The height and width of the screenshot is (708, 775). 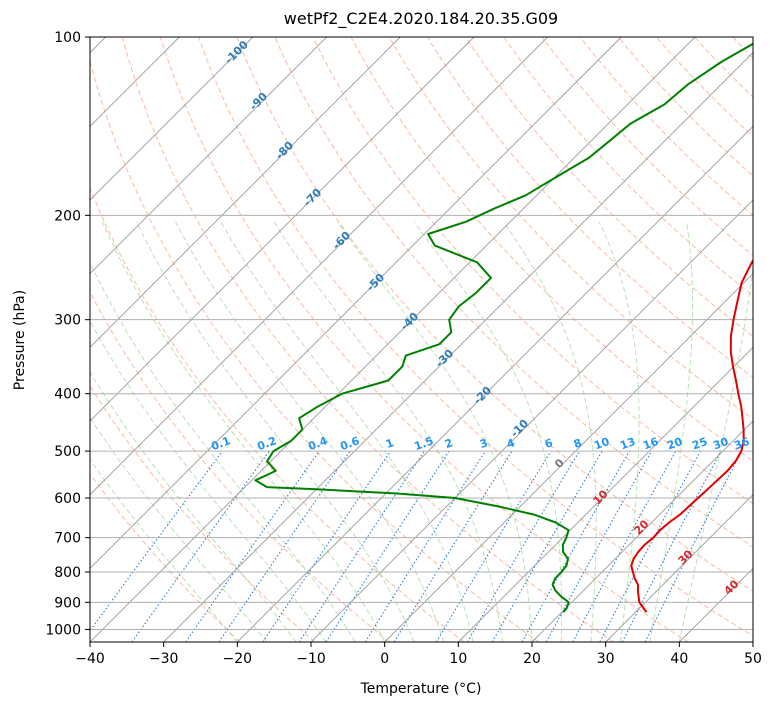 I want to click on mixing-ratio-label: 30, so click(x=720, y=444).